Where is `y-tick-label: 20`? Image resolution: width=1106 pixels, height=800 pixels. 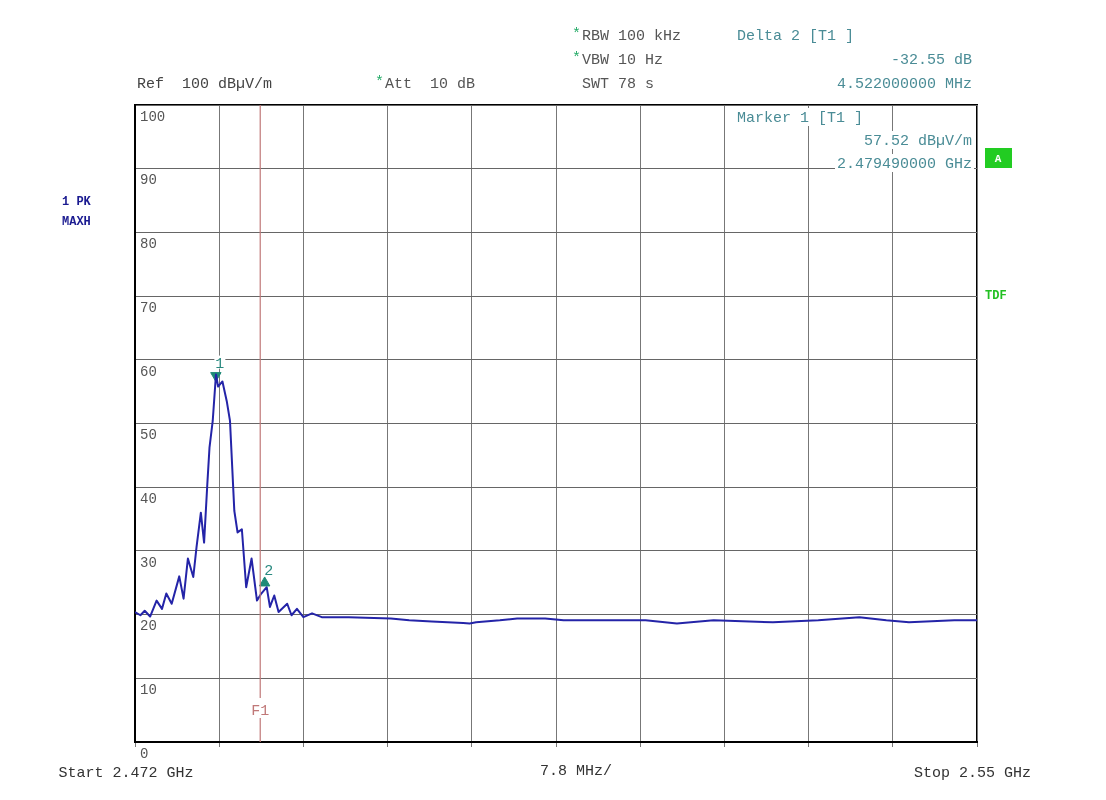 y-tick-label: 20 is located at coordinates (148, 626).